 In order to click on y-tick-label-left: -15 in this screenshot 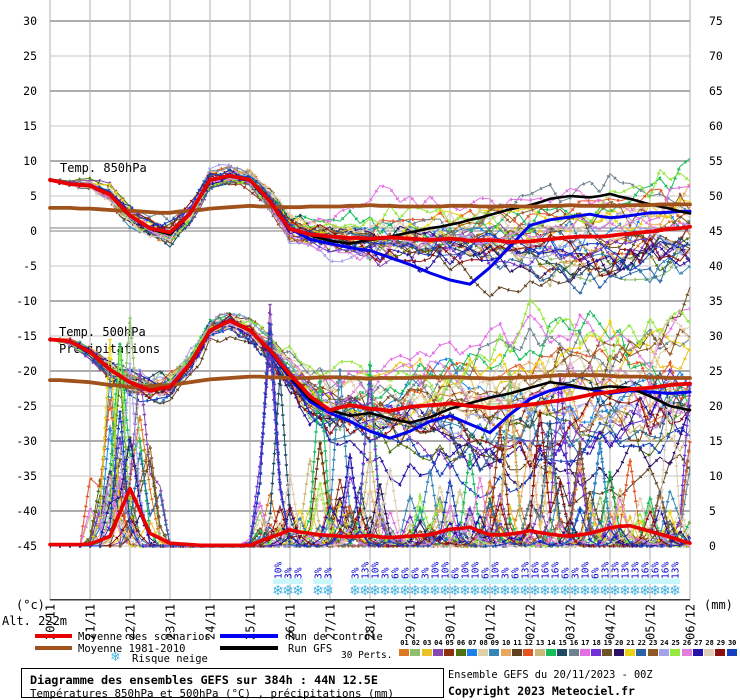, I will do `click(26, 336)`.